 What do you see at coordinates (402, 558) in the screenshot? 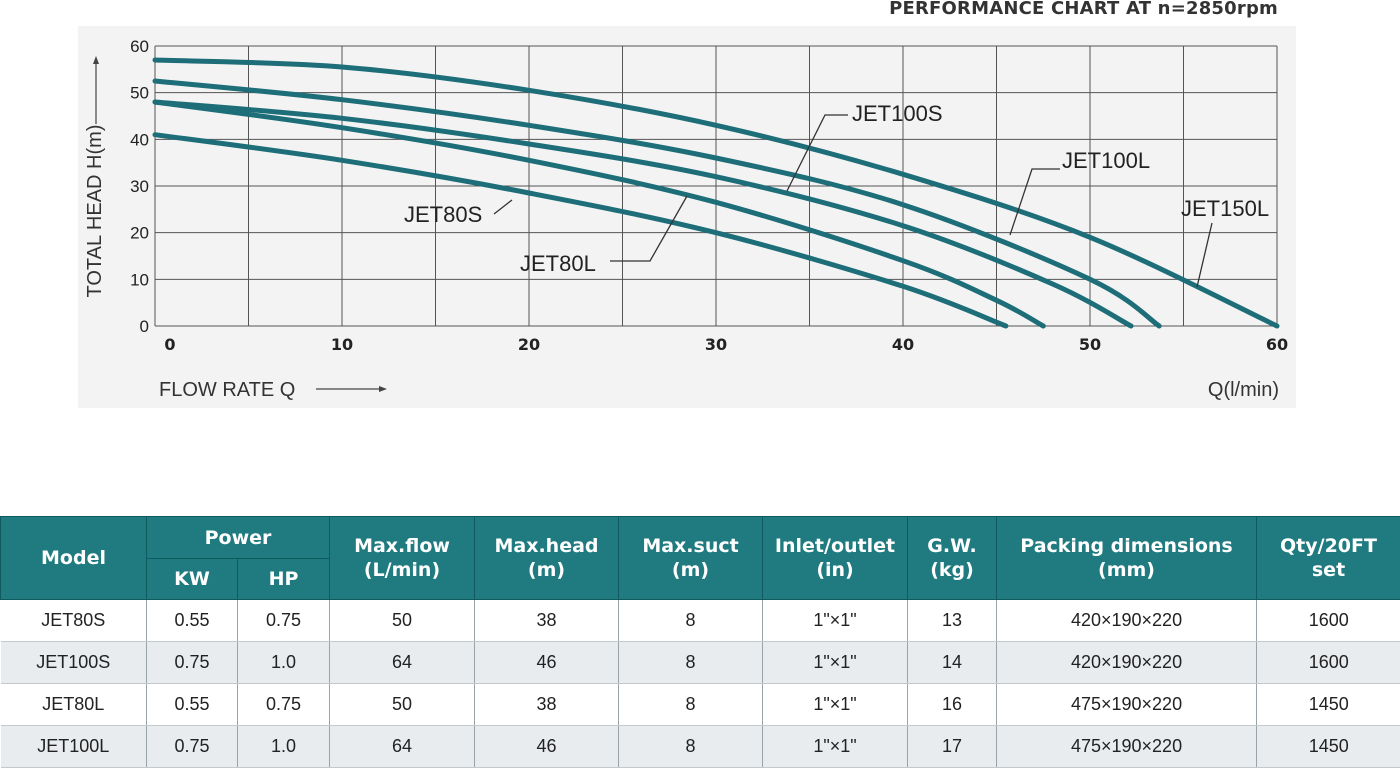
I see `header-max-flow: Max.flow (L/min)` at bounding box center [402, 558].